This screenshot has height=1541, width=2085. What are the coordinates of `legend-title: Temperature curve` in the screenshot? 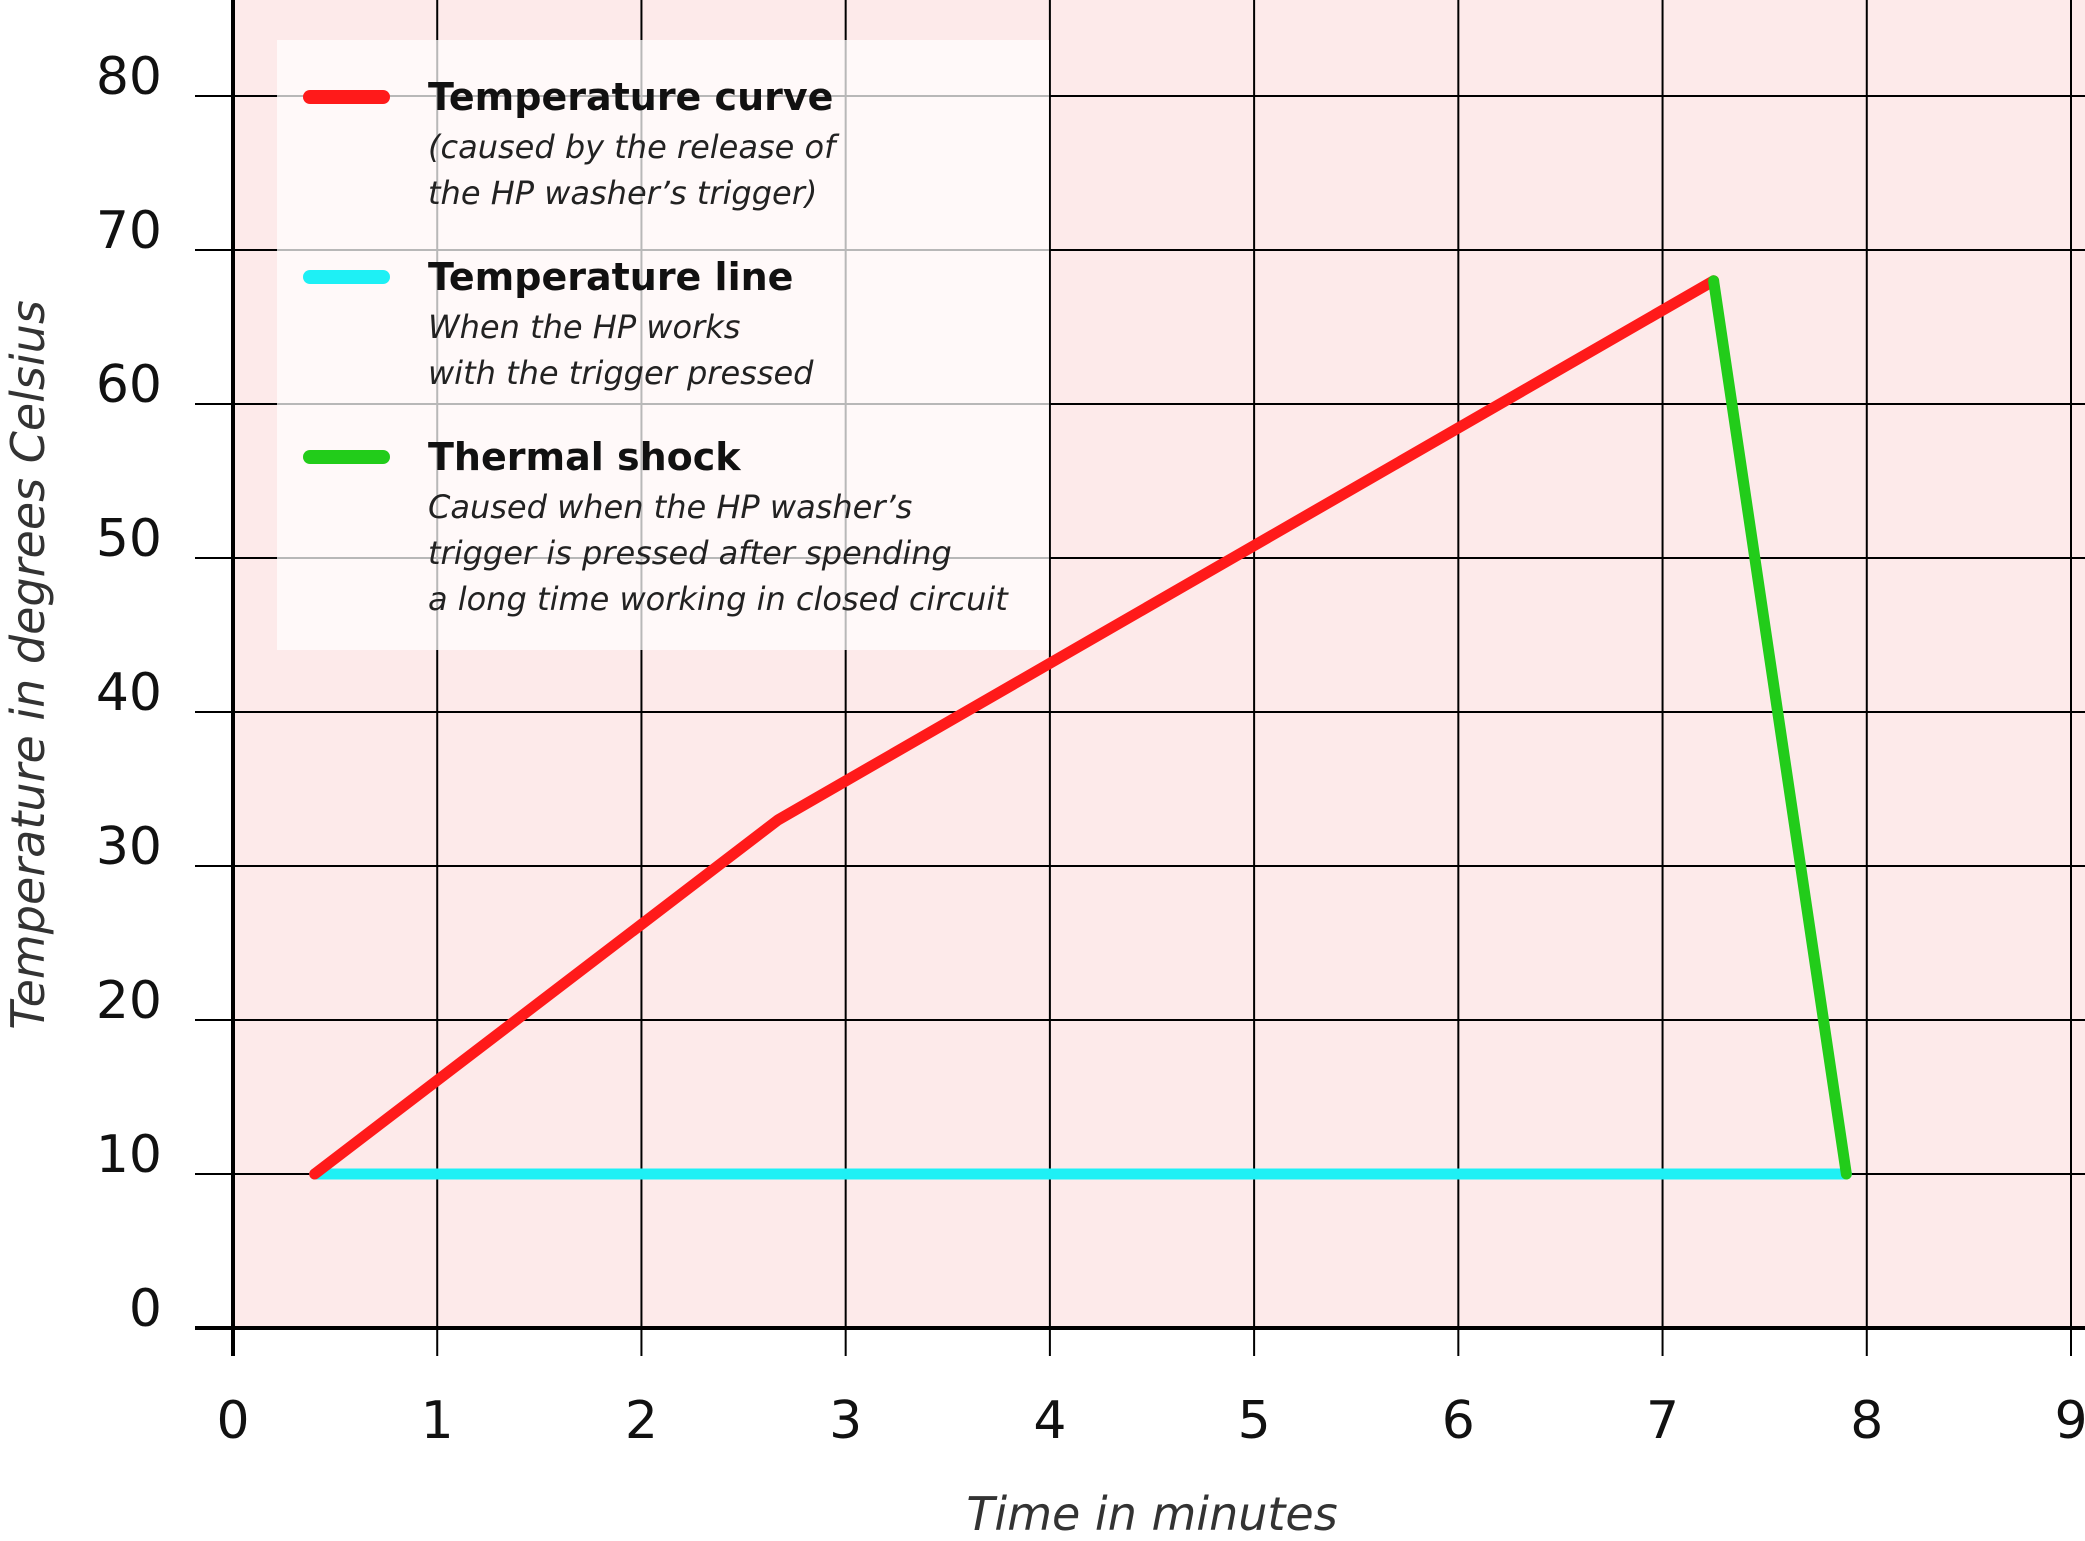 It's located at (630, 97).